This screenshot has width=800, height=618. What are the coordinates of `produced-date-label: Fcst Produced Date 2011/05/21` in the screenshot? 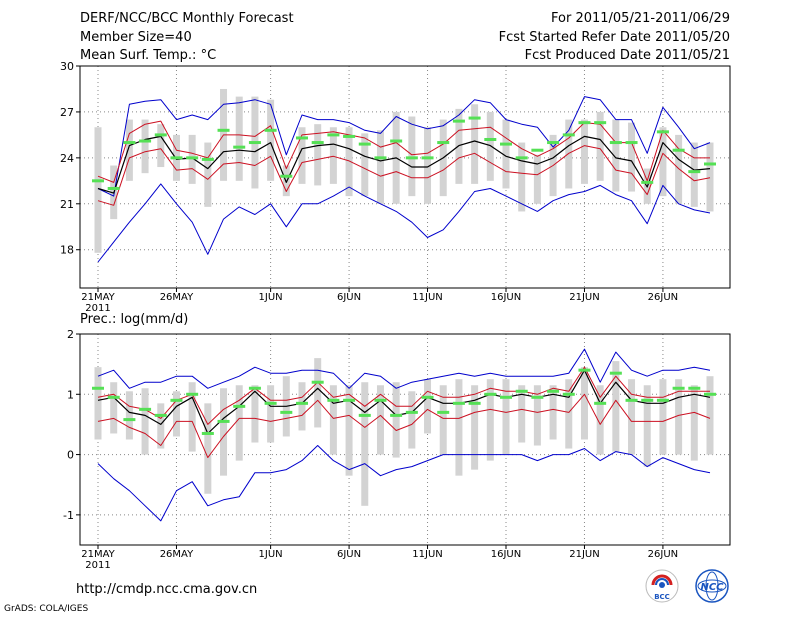 It's located at (627, 55).